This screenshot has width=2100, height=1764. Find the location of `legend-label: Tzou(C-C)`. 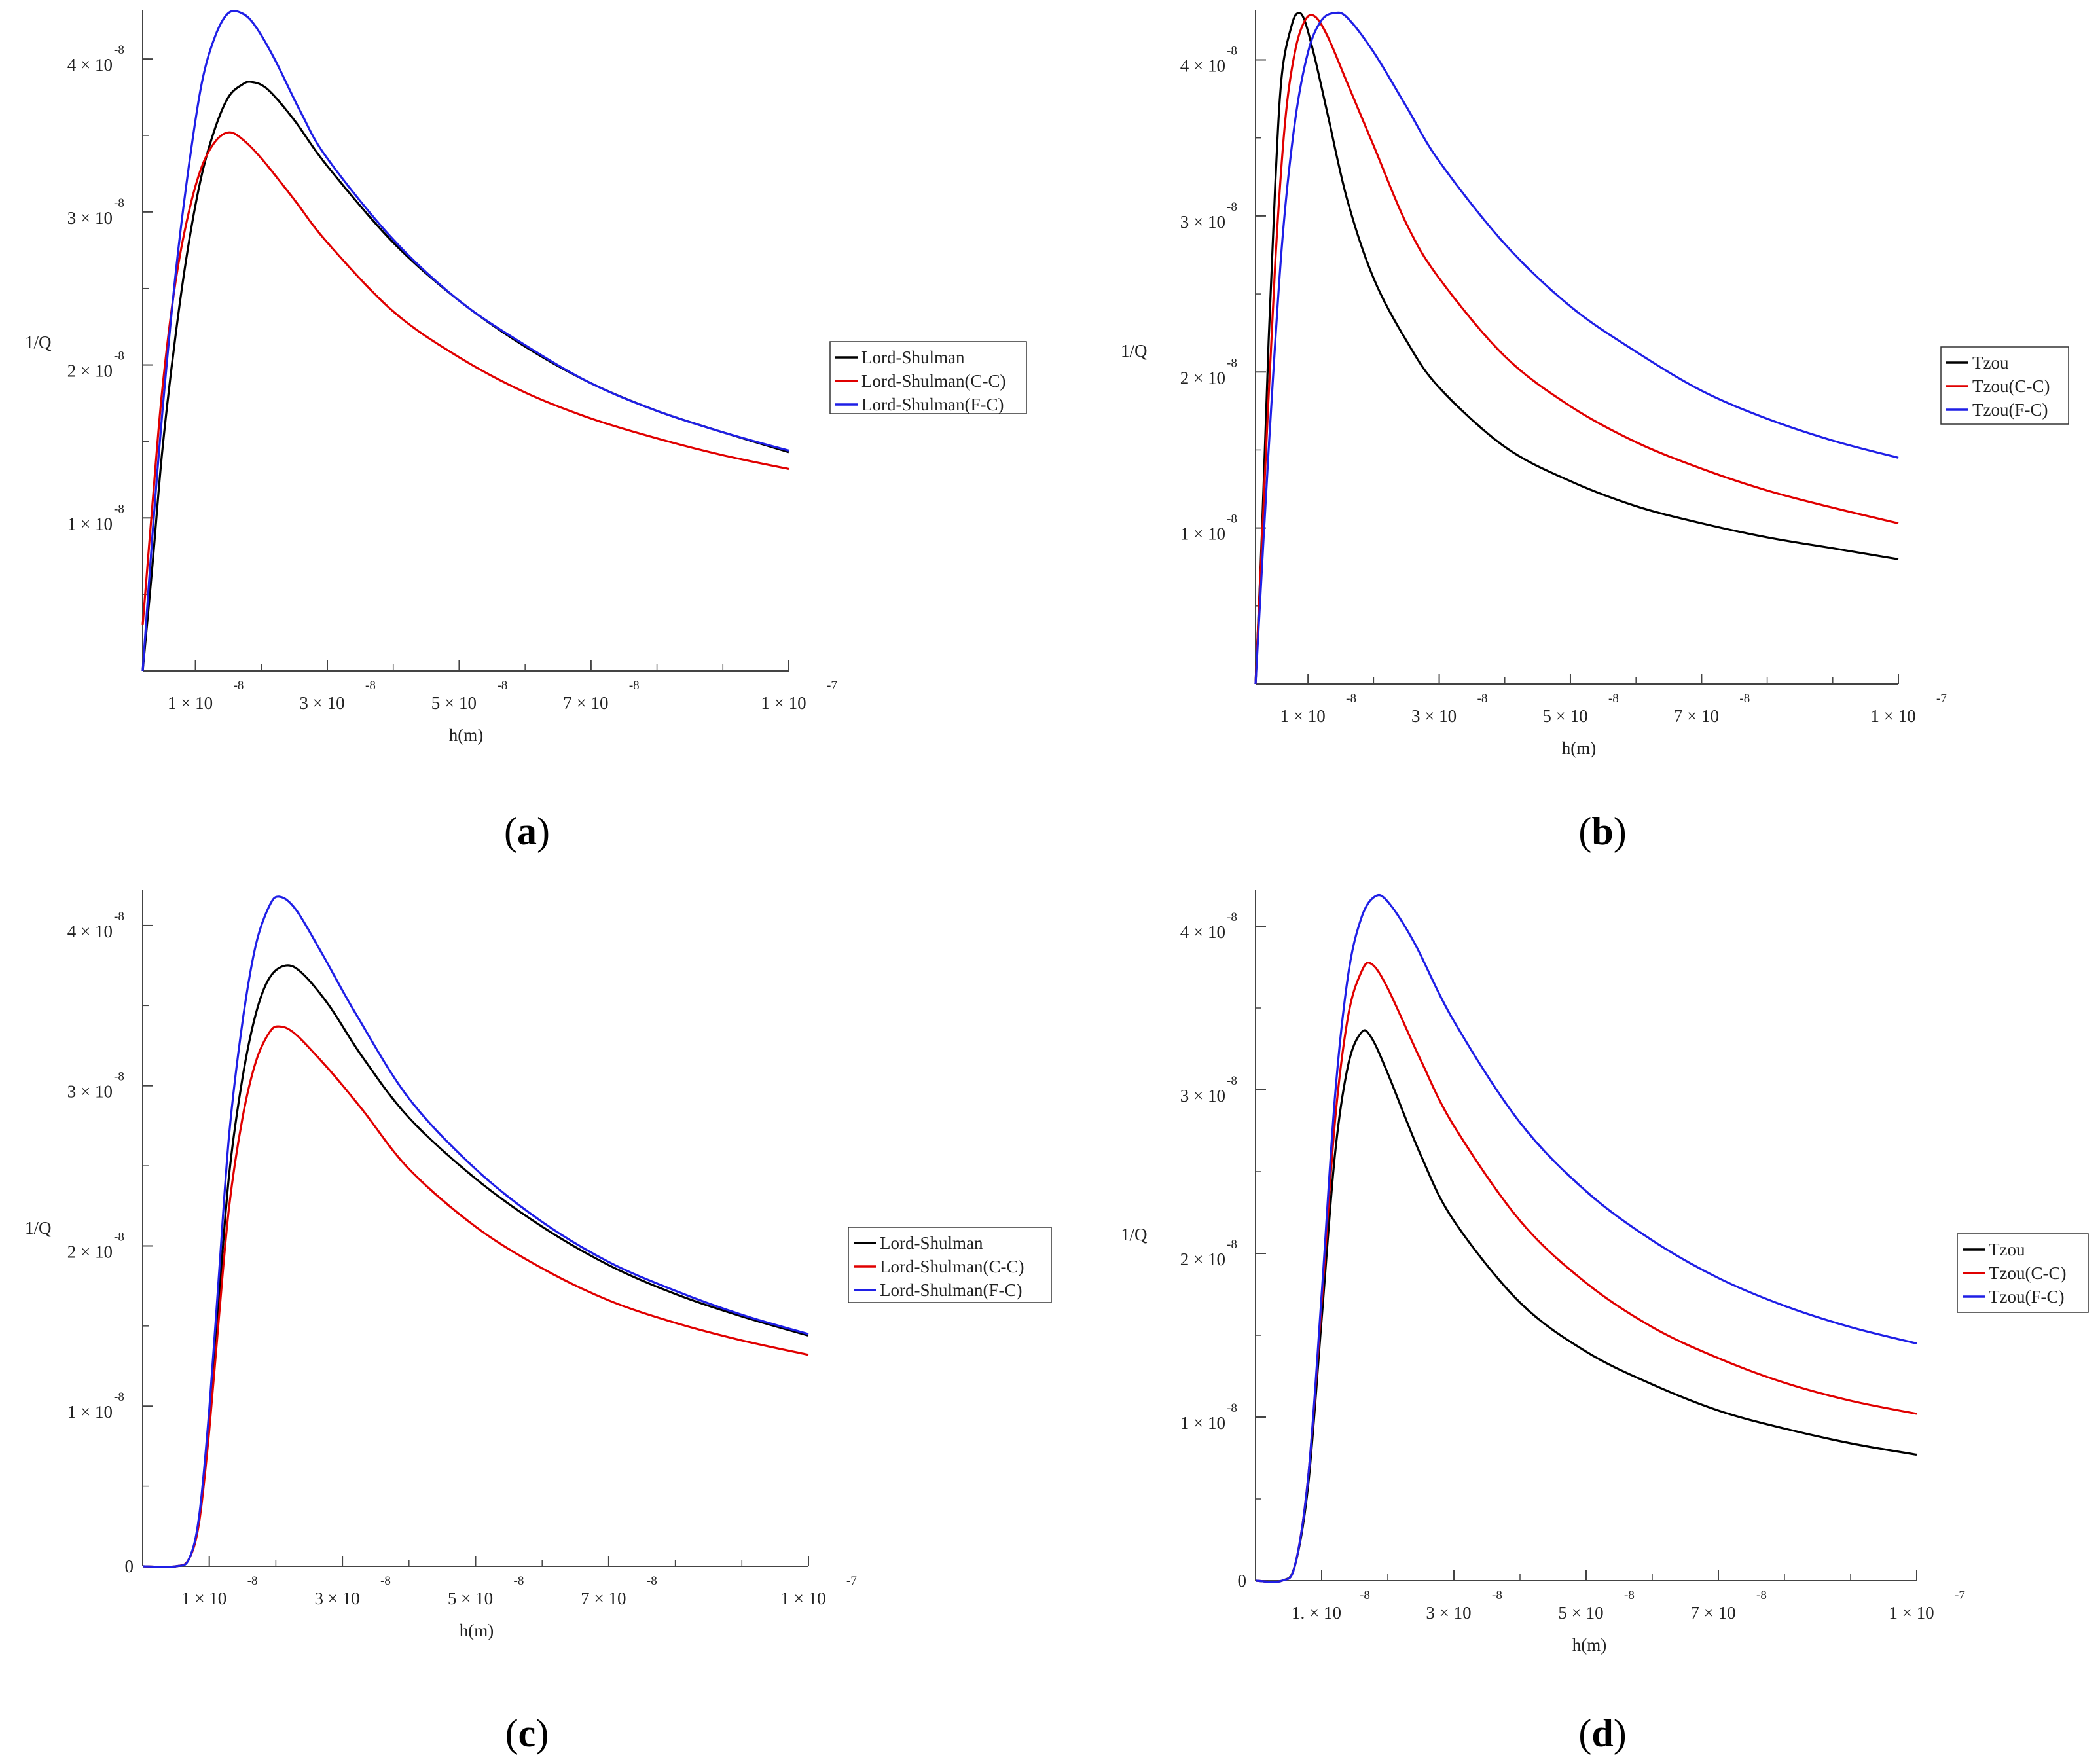

legend-label: Tzou(C-C) is located at coordinates (2011, 386).